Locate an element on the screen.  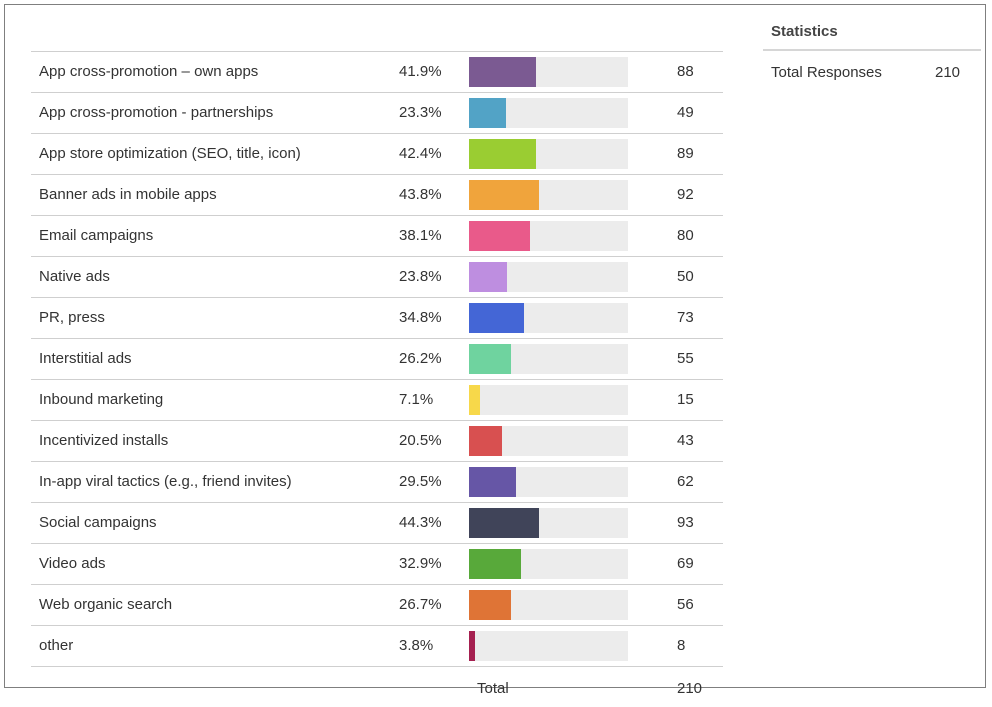
category-label: App cross-promotion - partnerships is located at coordinates (156, 112).